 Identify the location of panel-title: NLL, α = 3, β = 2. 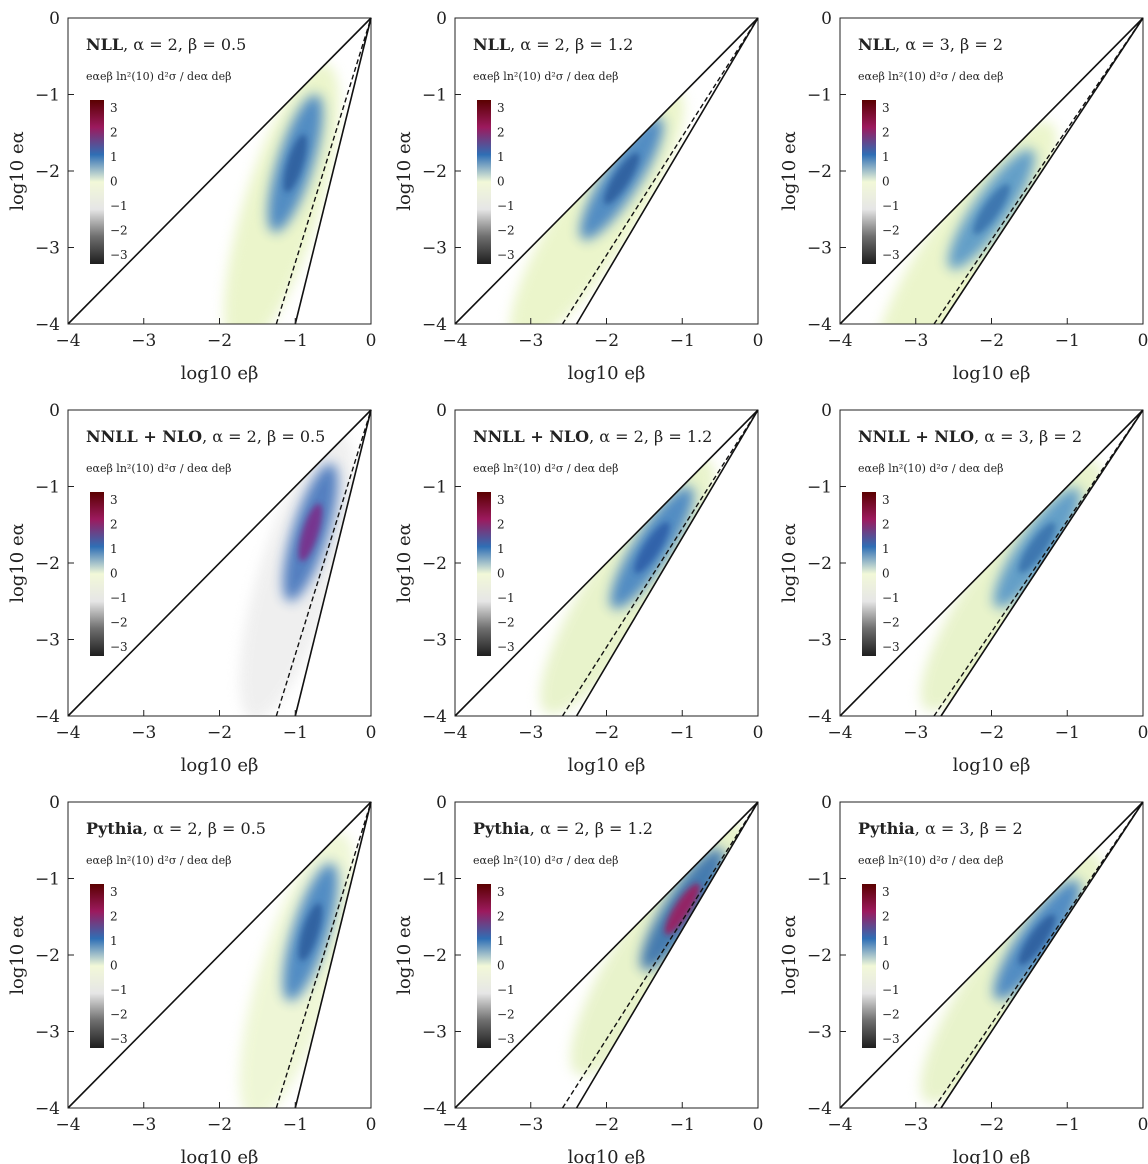
(930, 44).